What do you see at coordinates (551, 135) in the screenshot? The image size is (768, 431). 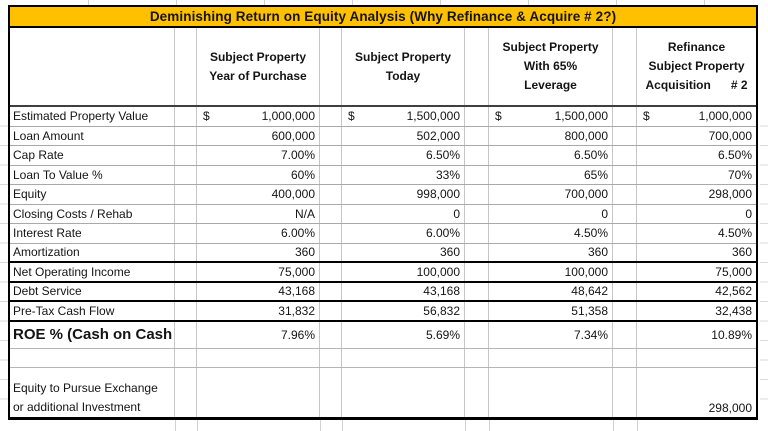 I see `cell: 800,000` at bounding box center [551, 135].